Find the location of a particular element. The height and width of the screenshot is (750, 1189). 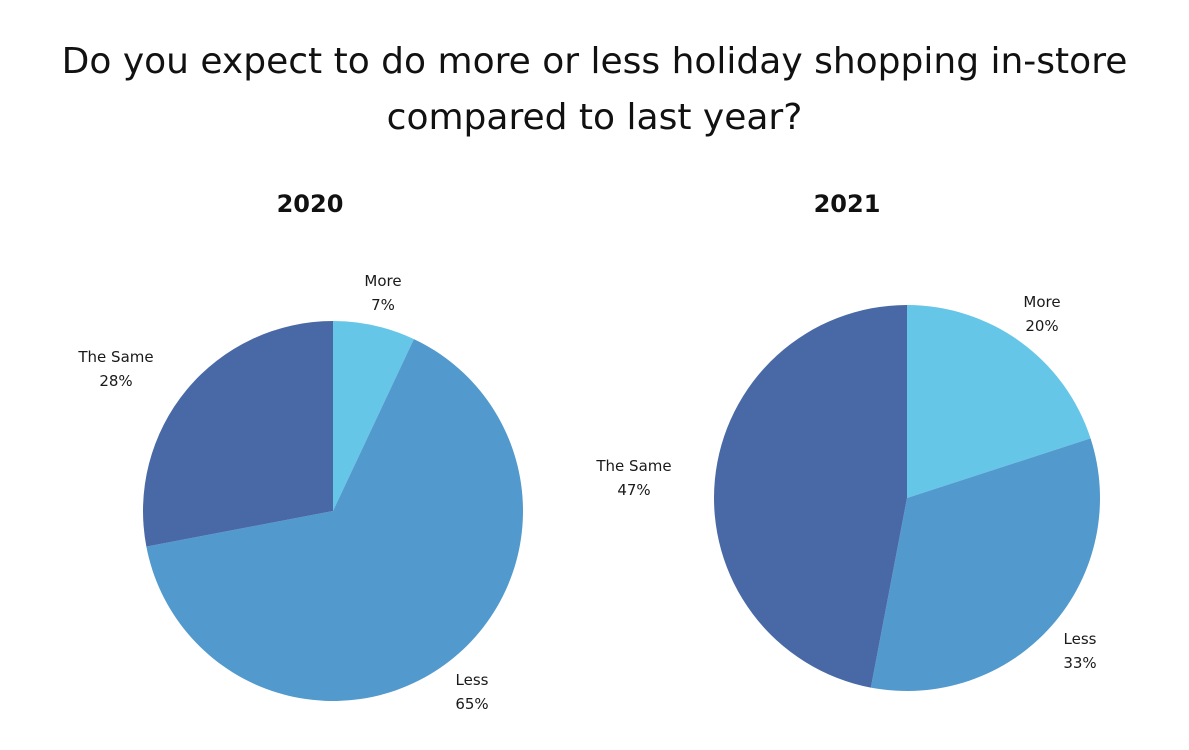

pie-slice-2021-the-same is located at coordinates (810, 496).